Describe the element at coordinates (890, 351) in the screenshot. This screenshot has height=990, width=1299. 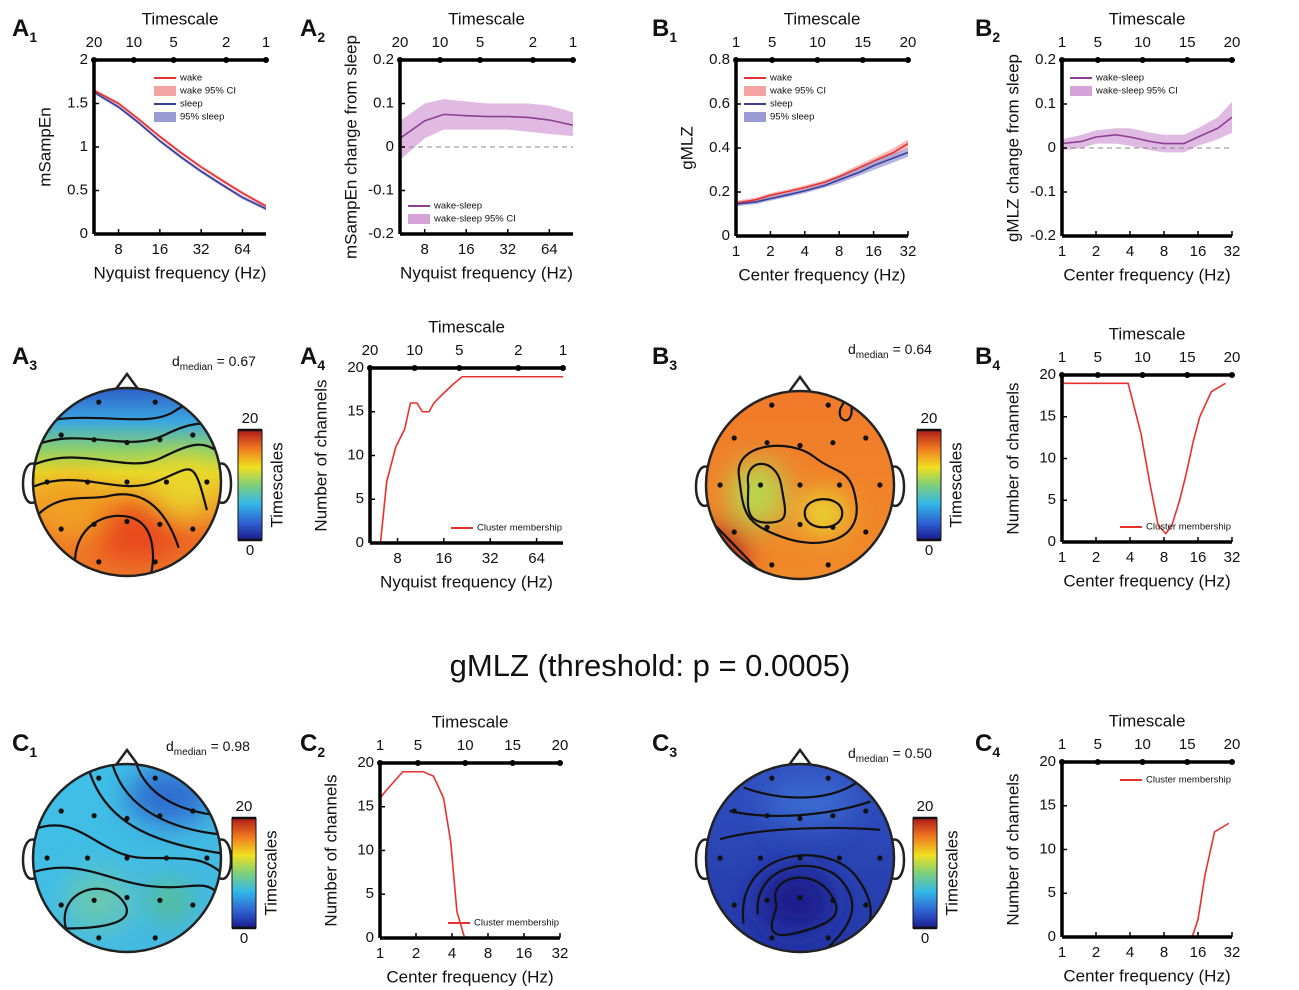
I see `d-median: dmedian = 0.64` at that location.